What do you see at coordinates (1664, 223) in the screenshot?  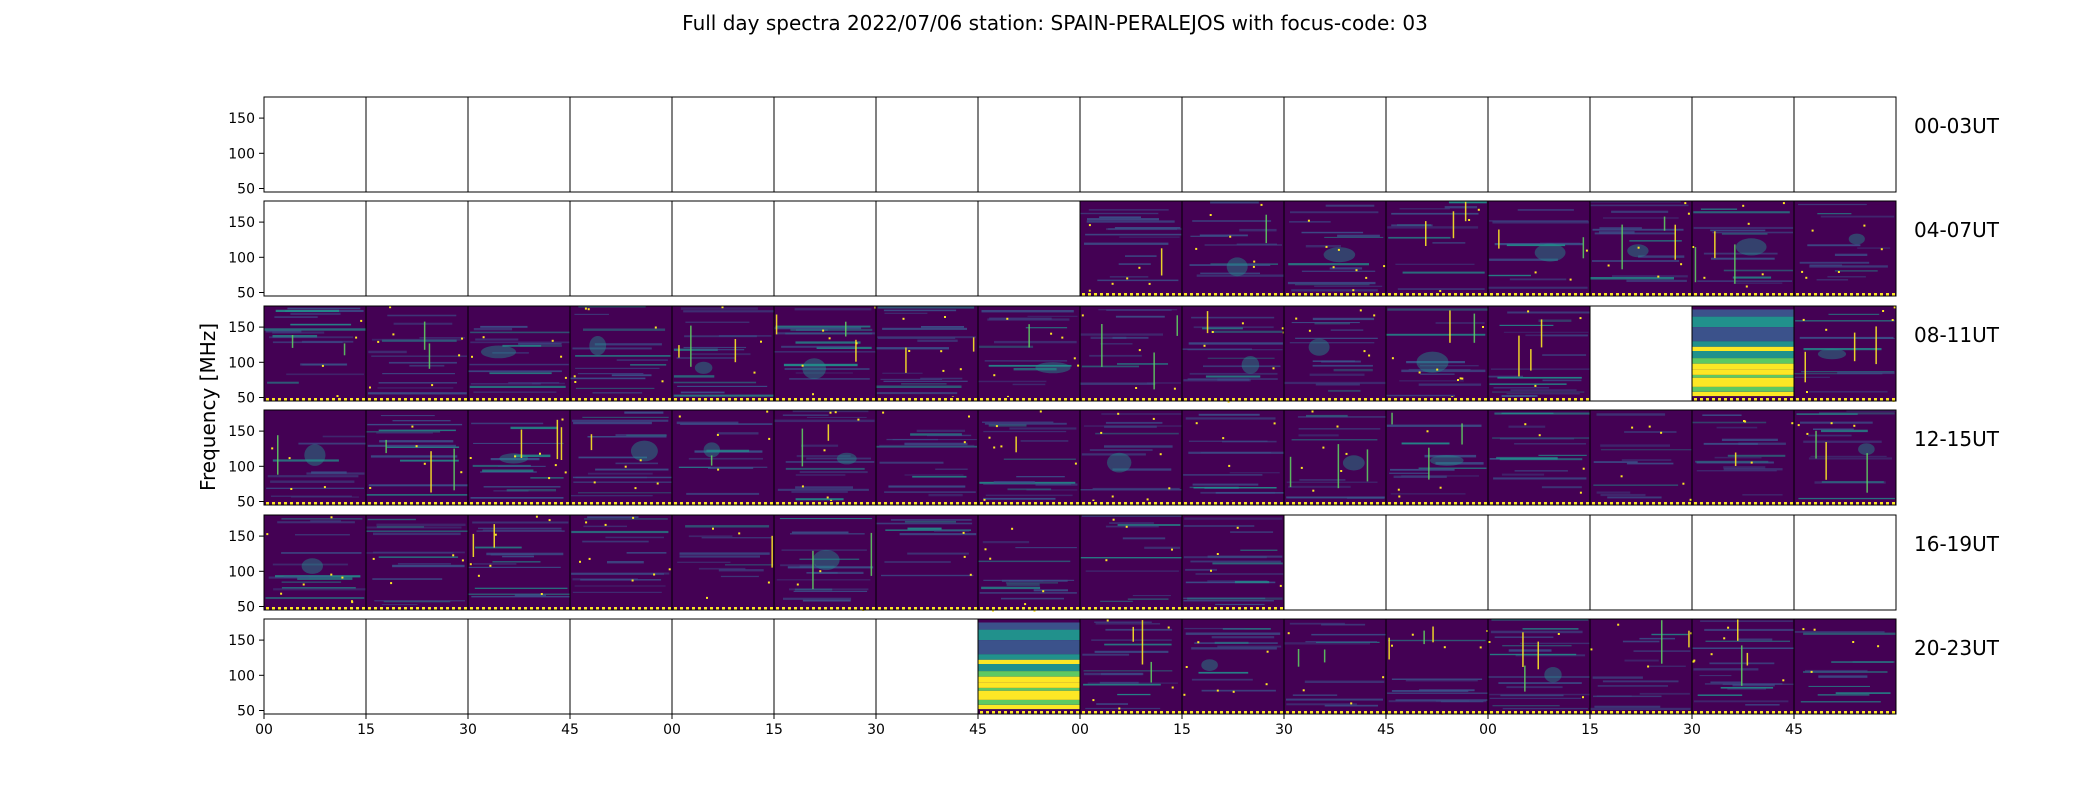 I see `vertical-burst` at bounding box center [1664, 223].